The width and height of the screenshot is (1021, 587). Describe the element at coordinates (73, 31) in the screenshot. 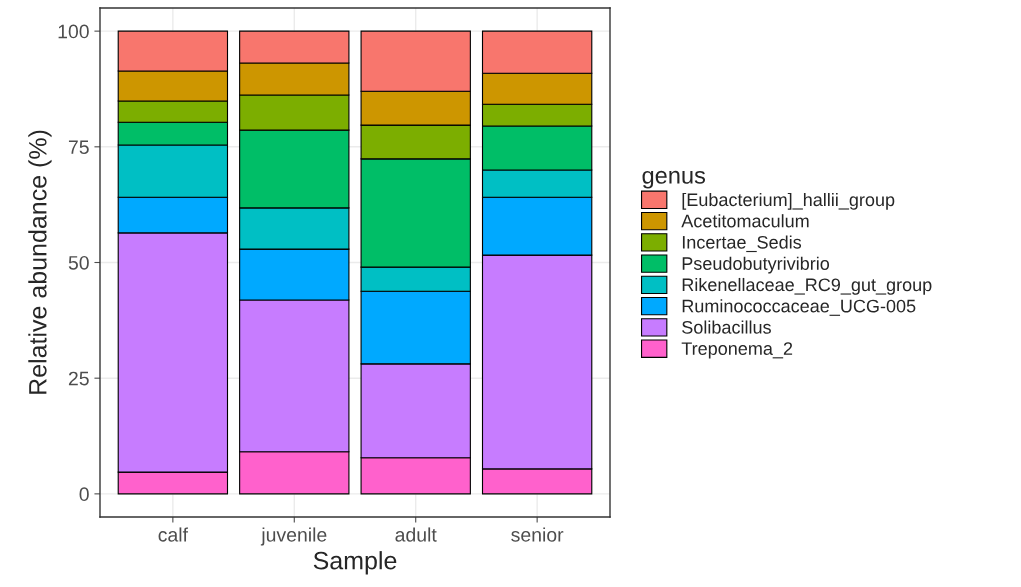

I see `y-tick-label: 100` at that location.